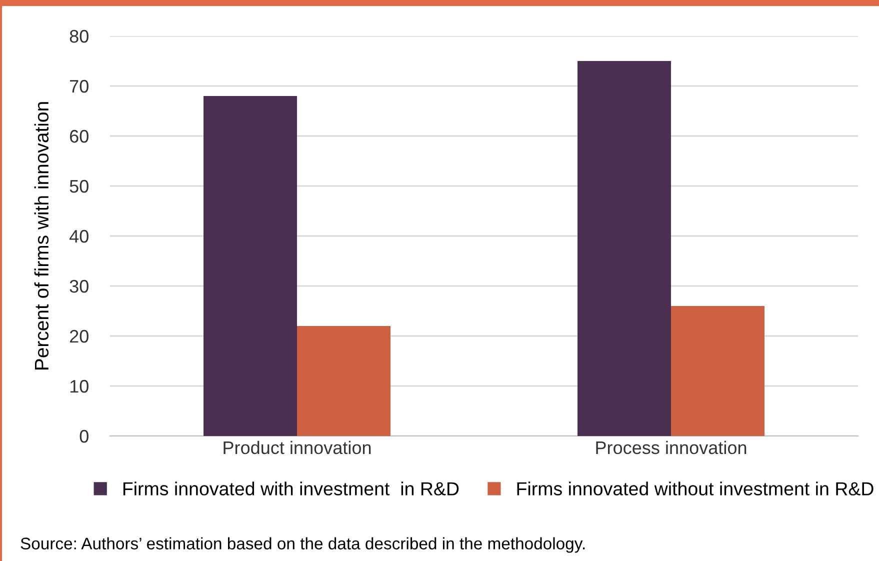  What do you see at coordinates (291, 489) in the screenshot?
I see `legend-label: Firms innovated with investment in R&D` at bounding box center [291, 489].